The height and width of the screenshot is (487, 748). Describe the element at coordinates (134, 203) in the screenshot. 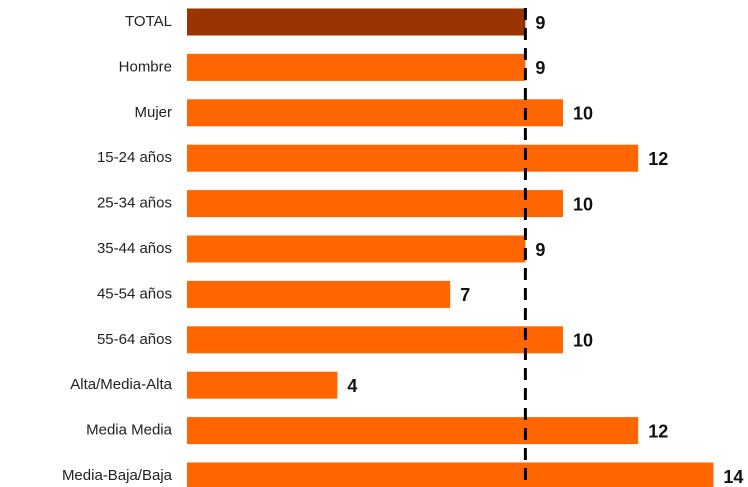

I see `category-label: 25-34 años` at that location.